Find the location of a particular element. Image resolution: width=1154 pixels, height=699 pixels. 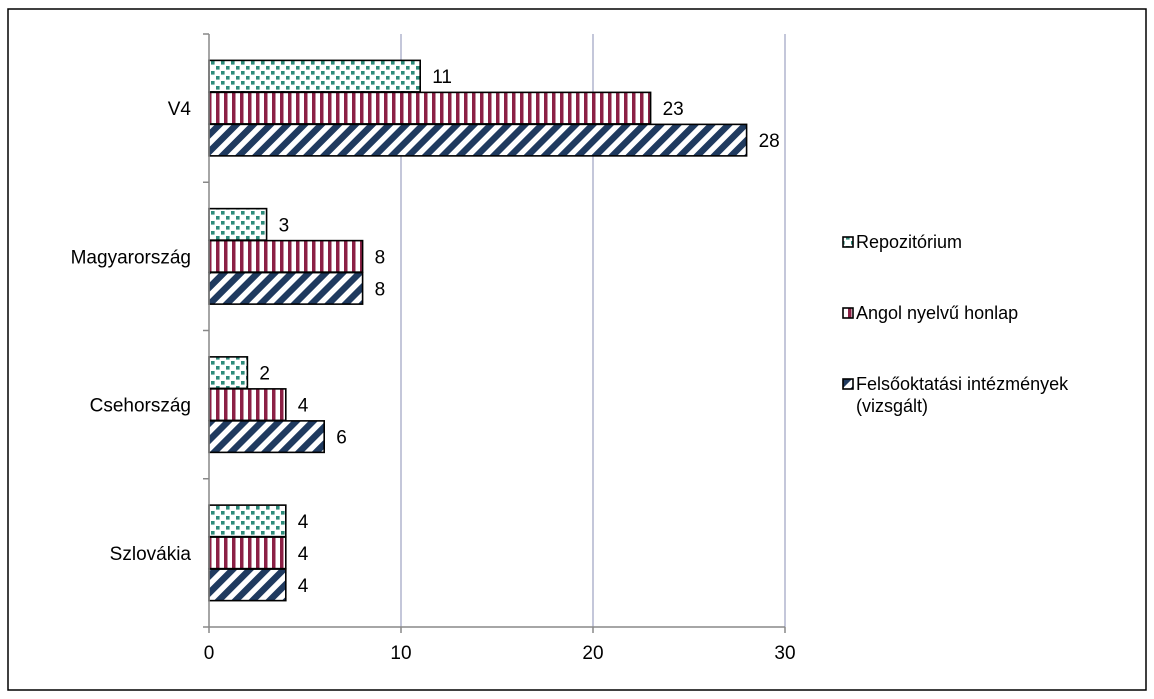

data-label-szlovakia-repozitorium: 4 is located at coordinates (303, 522).